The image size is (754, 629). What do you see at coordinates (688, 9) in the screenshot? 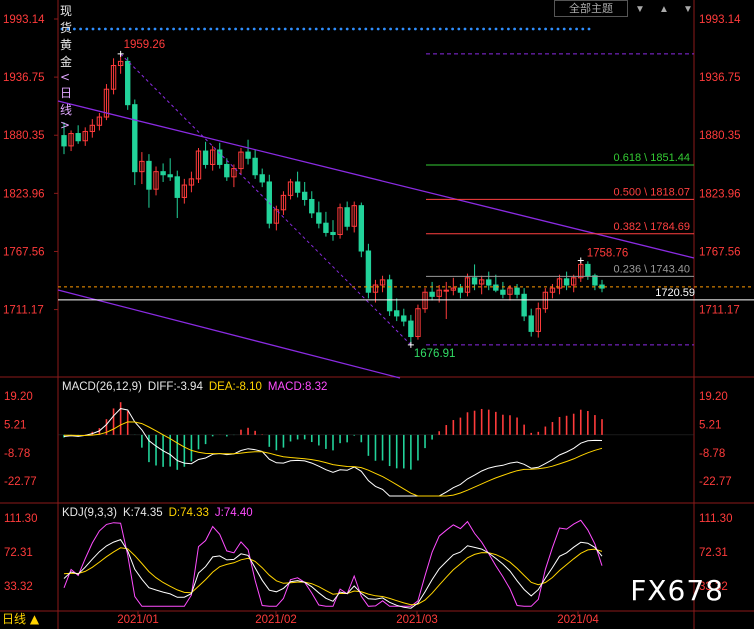
I see `nav-down-icon: ▼` at bounding box center [688, 9].